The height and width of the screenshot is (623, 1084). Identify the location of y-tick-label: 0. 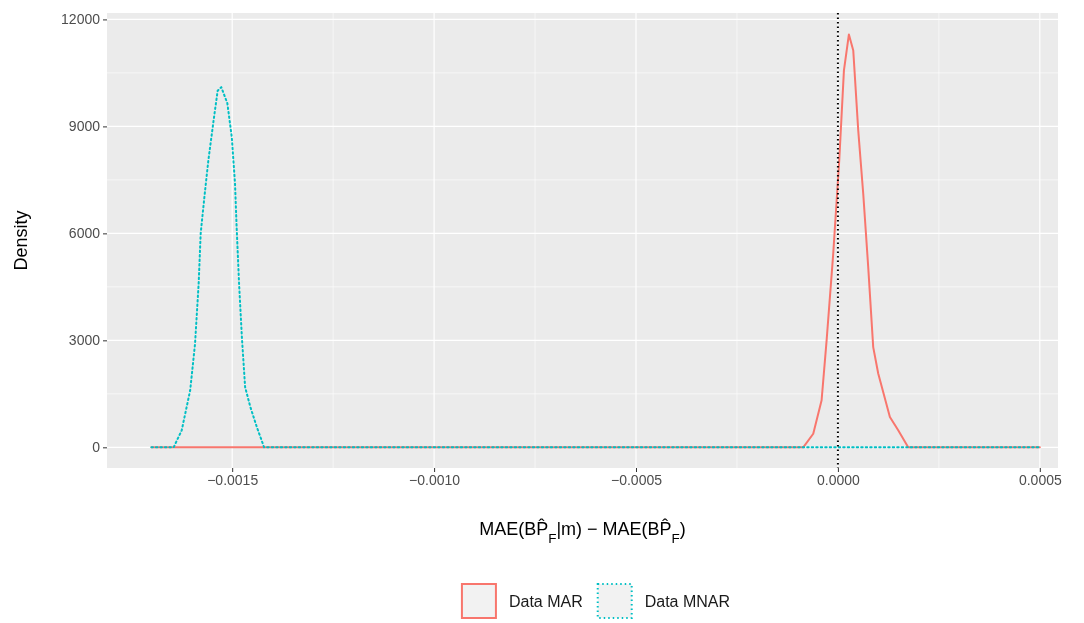
(96, 447).